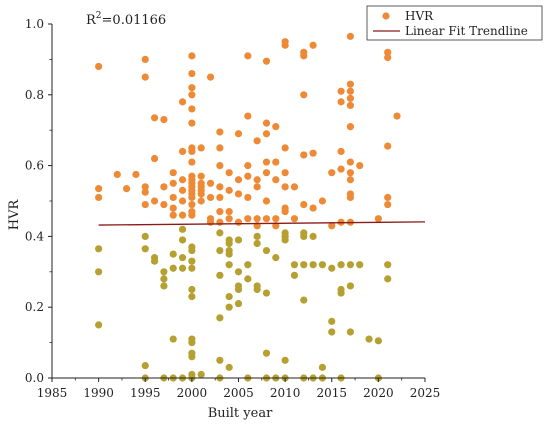  I want to click on r-value: =0.01166, so click(134, 20).